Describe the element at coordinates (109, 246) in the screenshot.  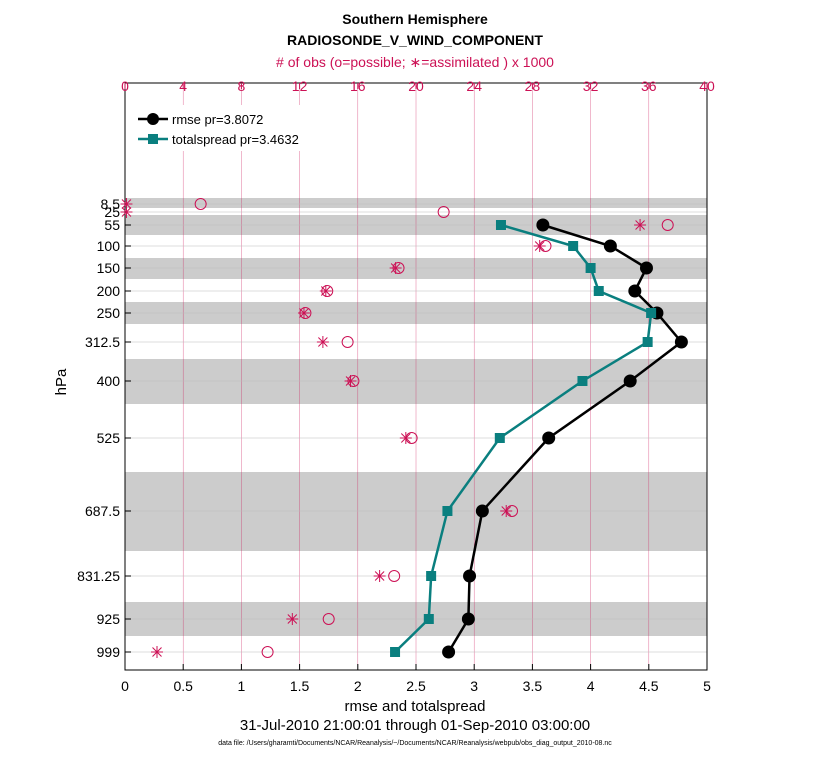
I see `y-tick-label: 100` at that location.